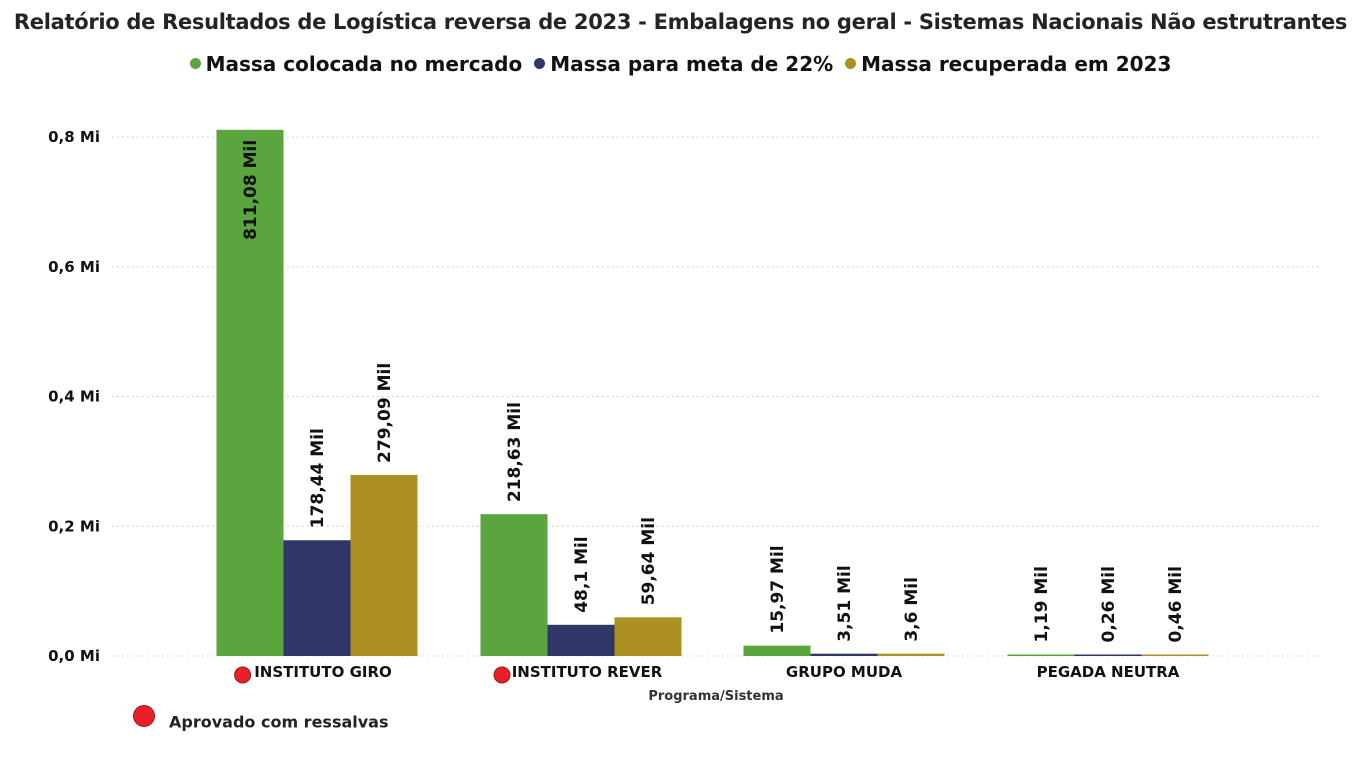  What do you see at coordinates (74, 267) in the screenshot?
I see `y-tick-label: 0,6 Mi` at bounding box center [74, 267].